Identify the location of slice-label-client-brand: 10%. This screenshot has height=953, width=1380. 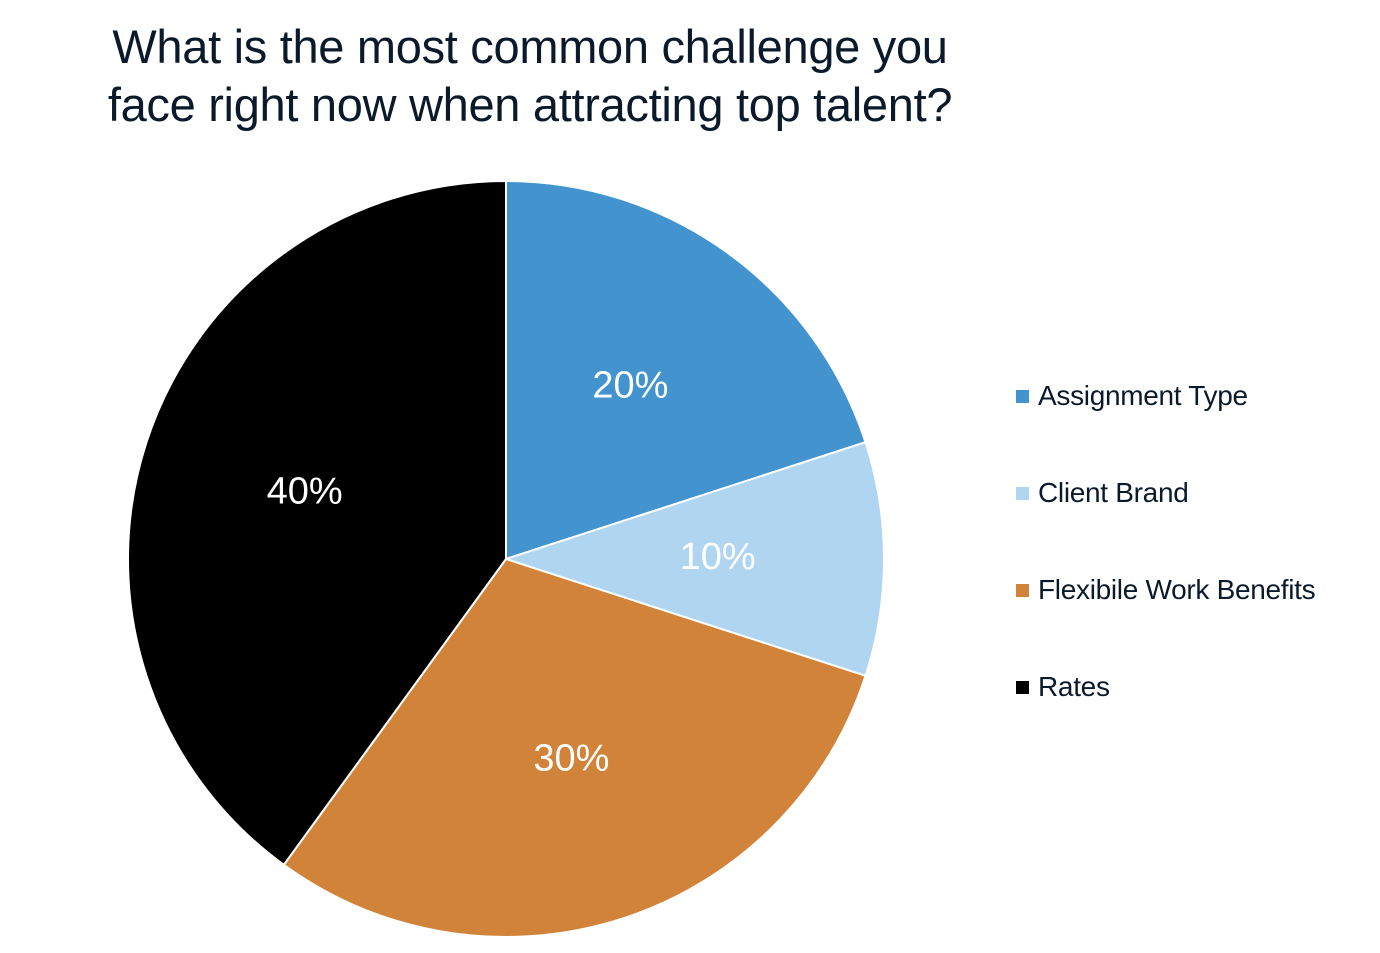
(718, 557).